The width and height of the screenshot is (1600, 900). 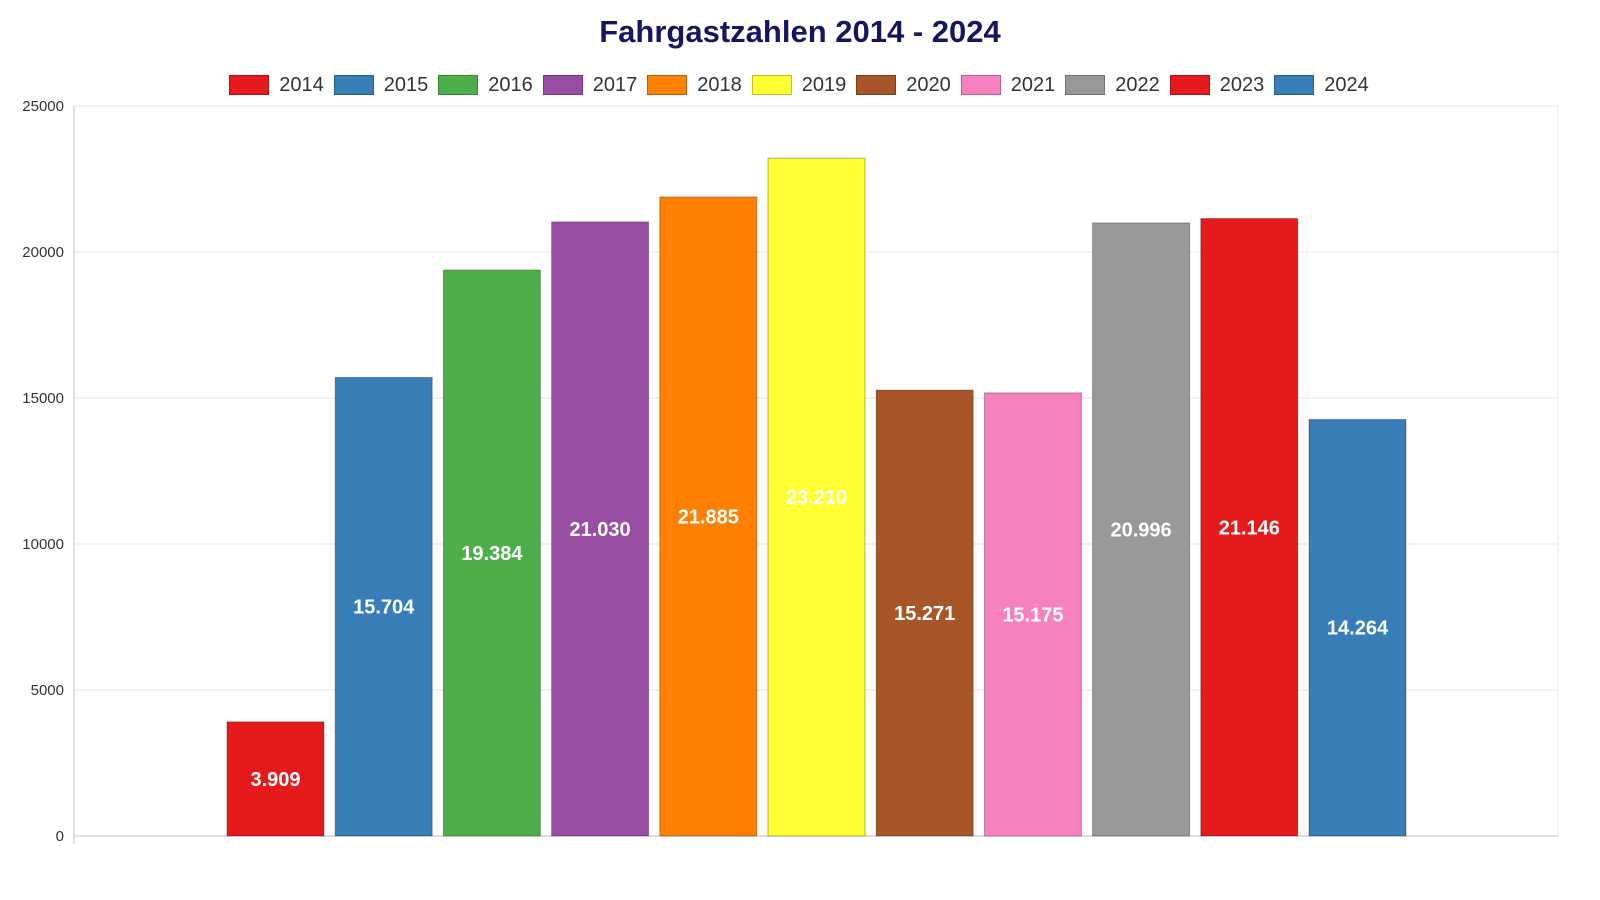 What do you see at coordinates (381, 85) in the screenshot?
I see `legend-item-2015: 2015` at bounding box center [381, 85].